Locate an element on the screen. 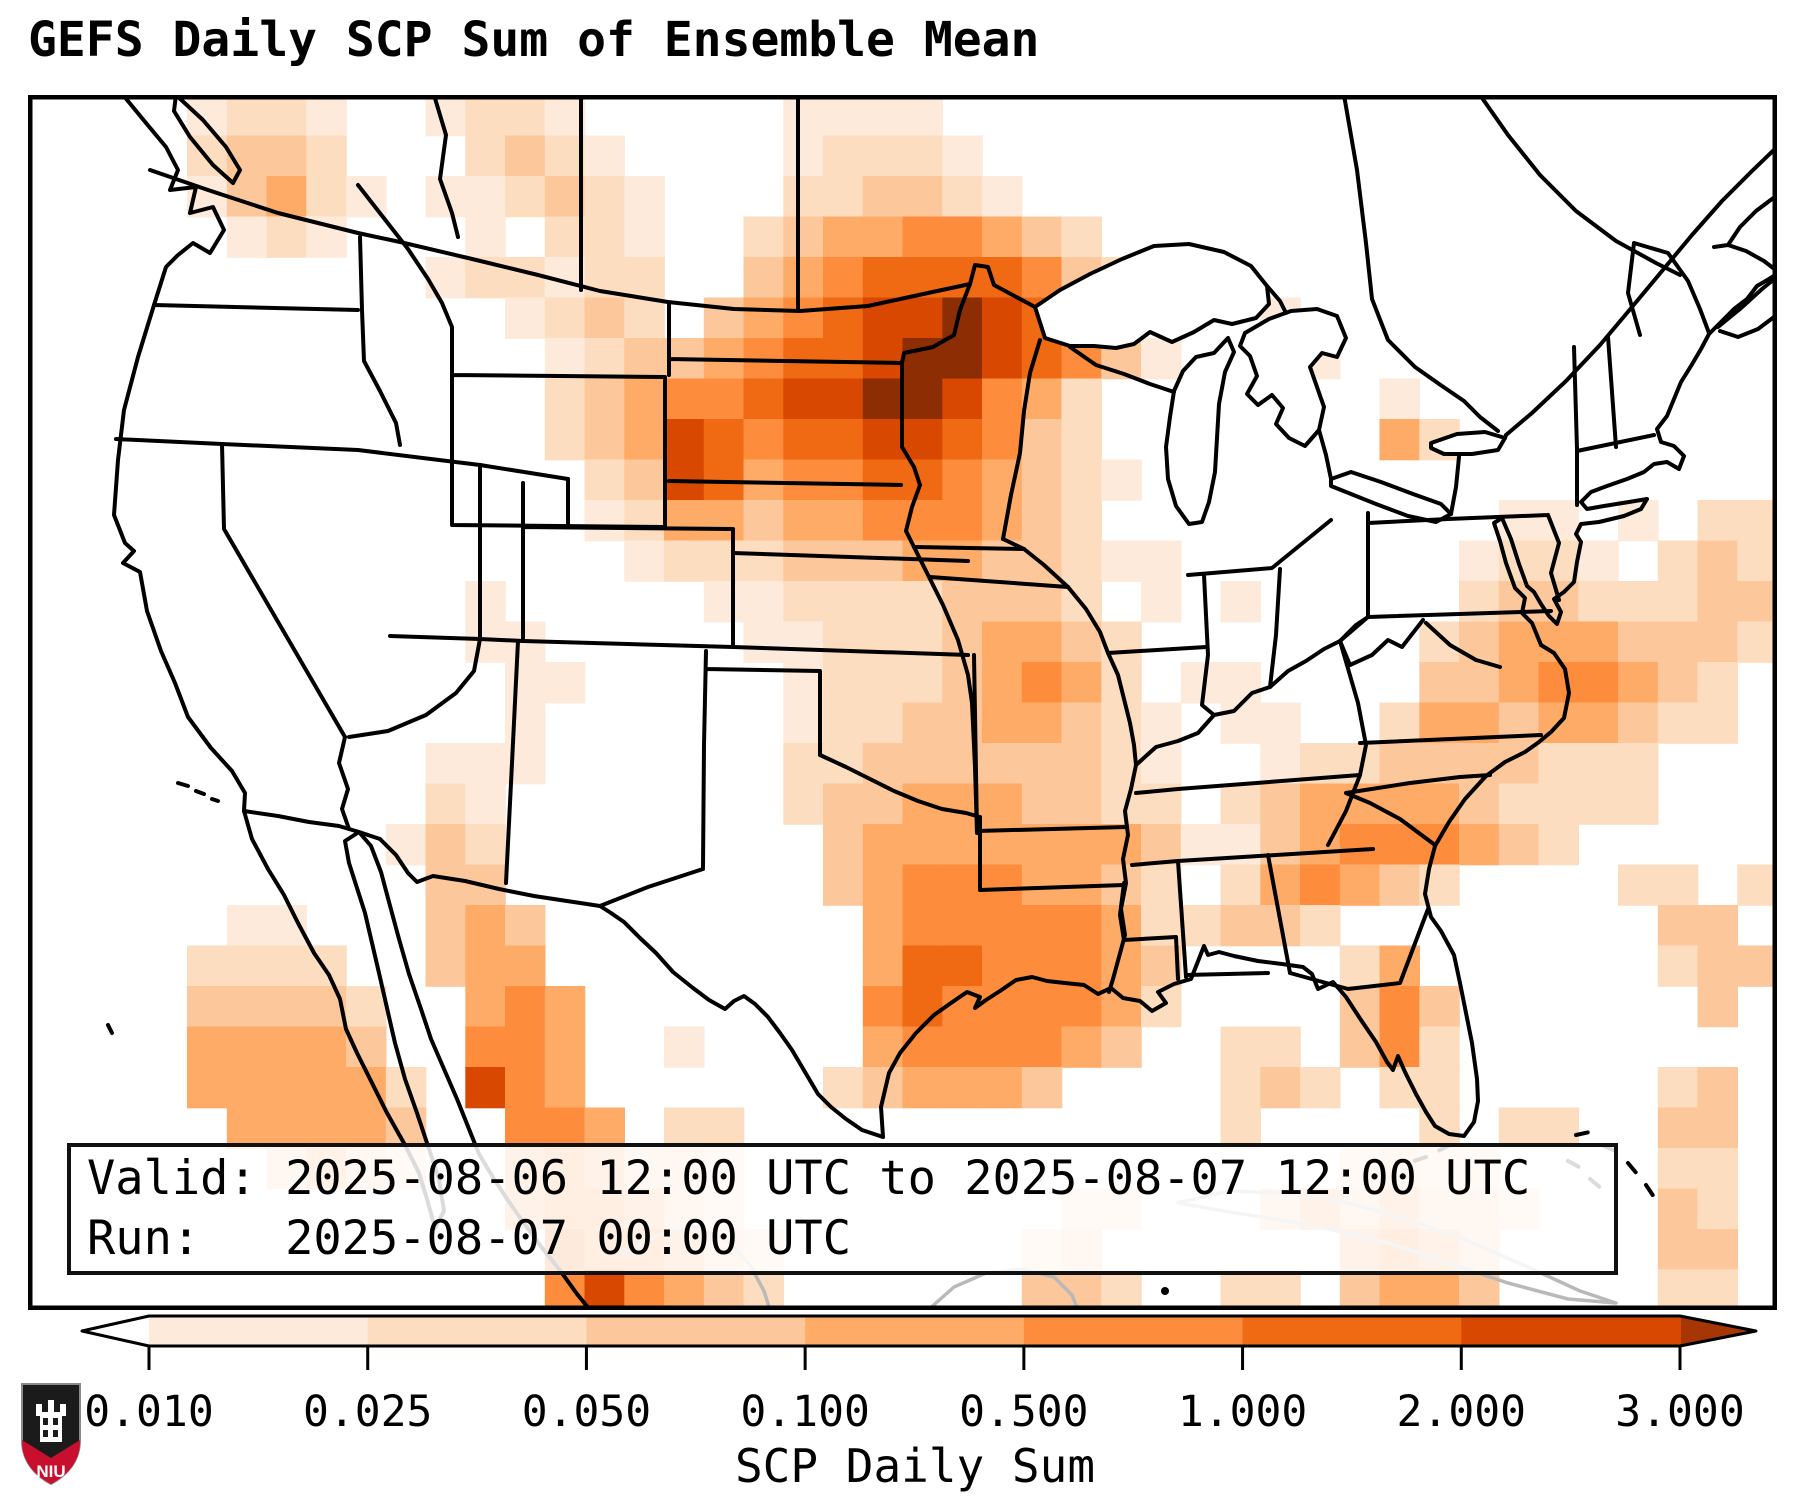 The height and width of the screenshot is (1500, 1803). colorbar-tick-label: 0.100 is located at coordinates (804, 1412).